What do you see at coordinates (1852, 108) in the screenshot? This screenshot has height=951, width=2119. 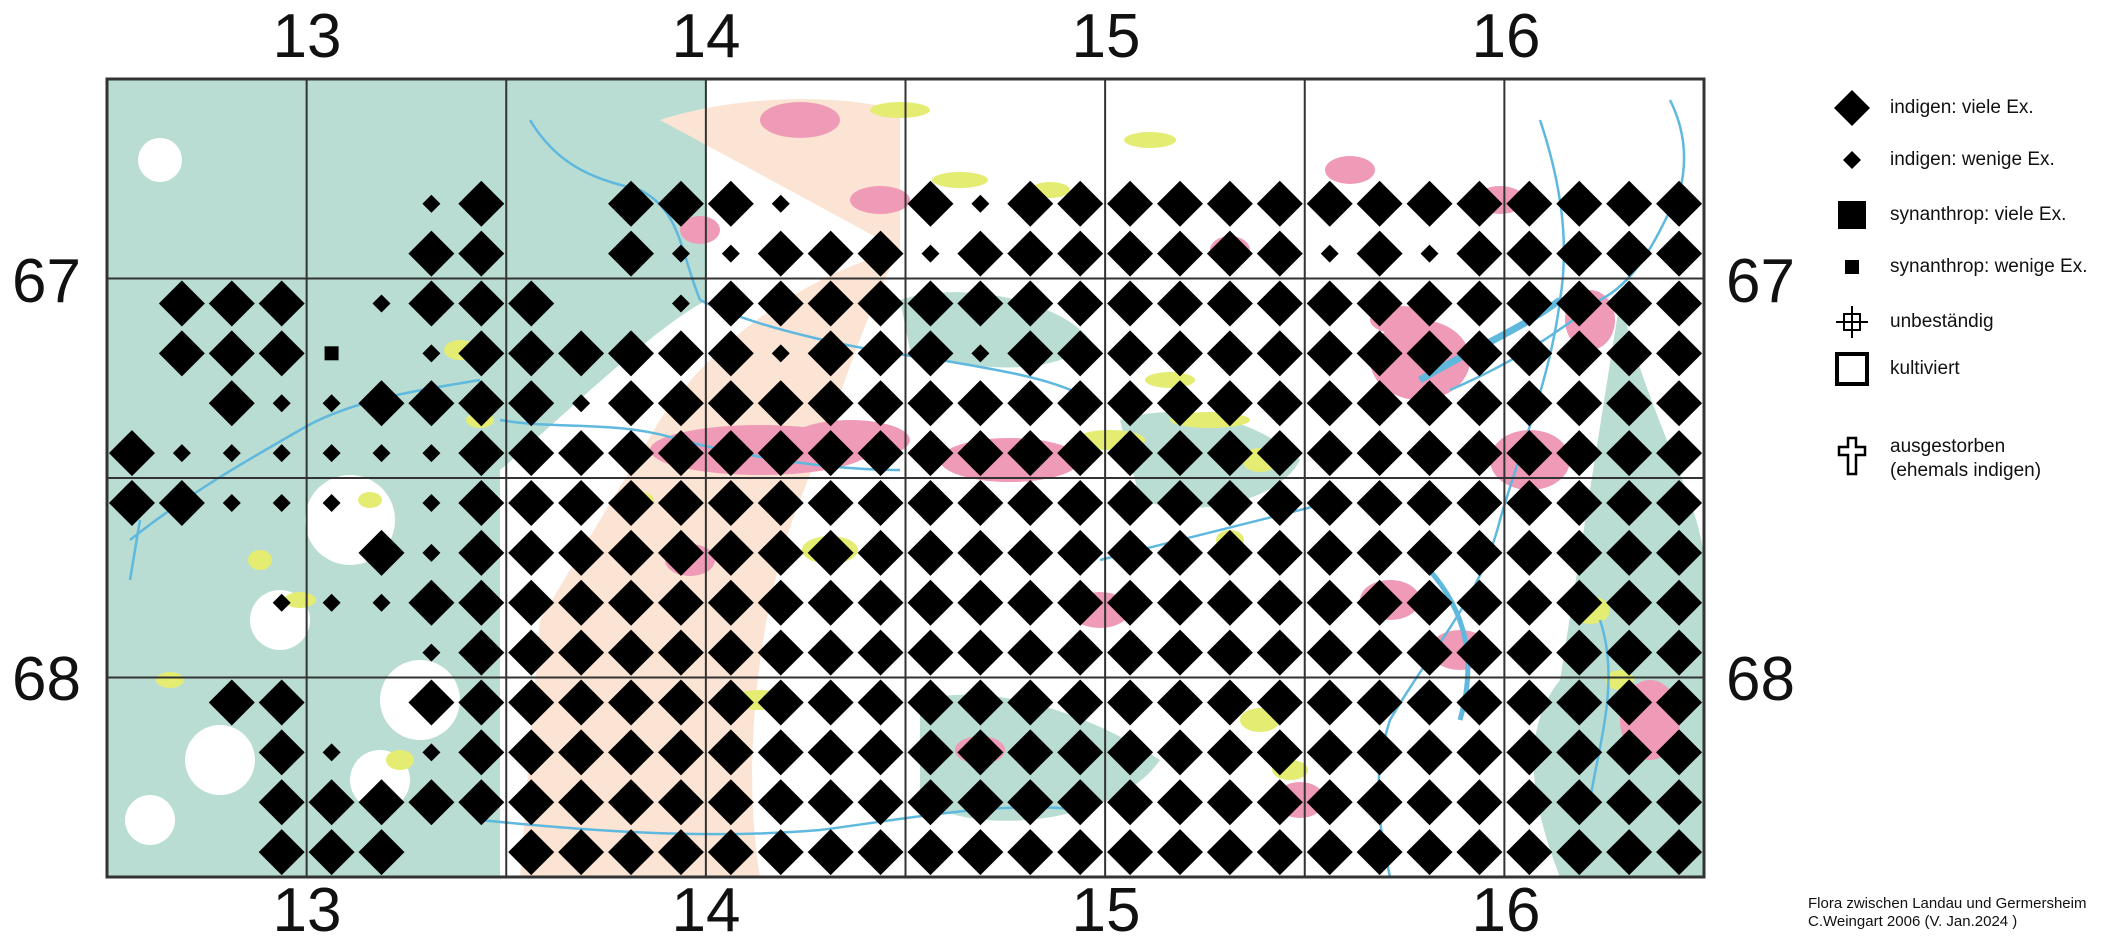 I see `large-diamond-icon` at bounding box center [1852, 108].